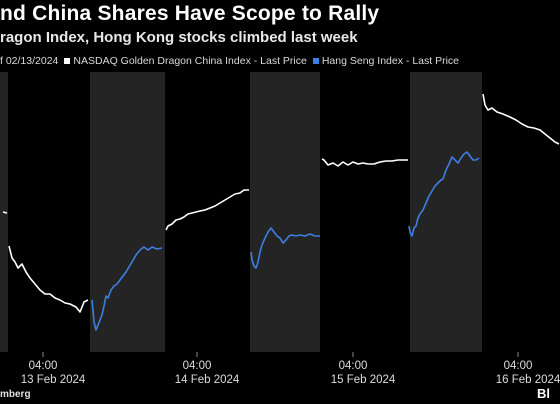 This screenshot has height=404, width=560. Describe the element at coordinates (67, 61) in the screenshot. I see `legend-swatch-nasdaq` at that location.